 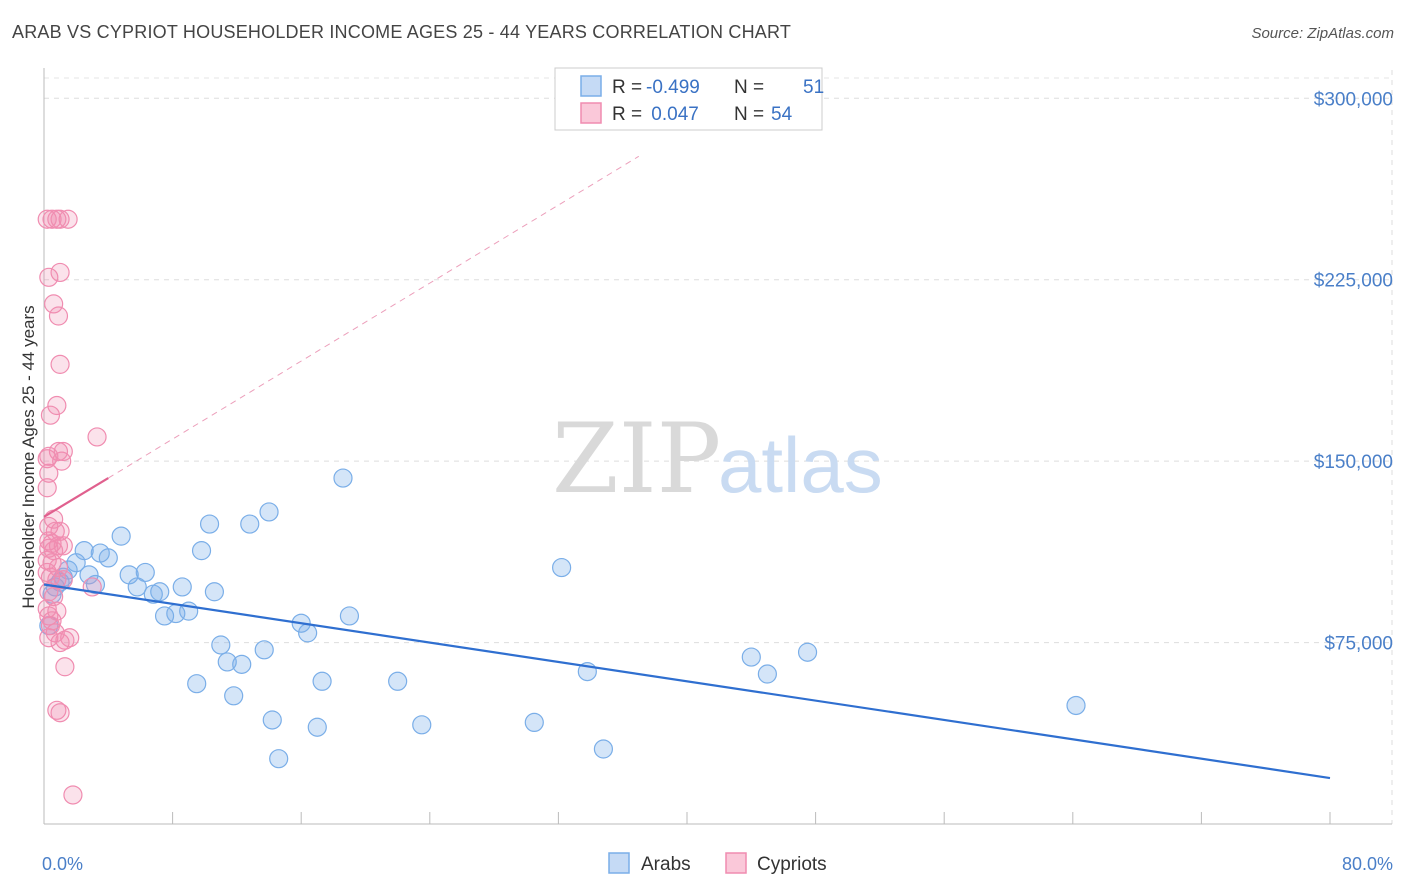 I want to click on cypriots-trend-line, so click(x=76, y=497).